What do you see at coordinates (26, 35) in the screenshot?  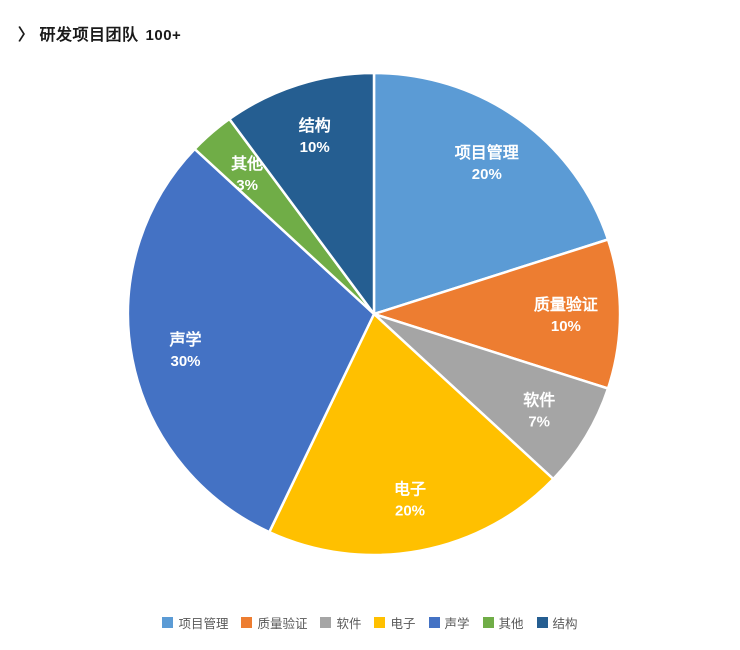 I see `angle-bracket-icon: 〉` at bounding box center [26, 35].